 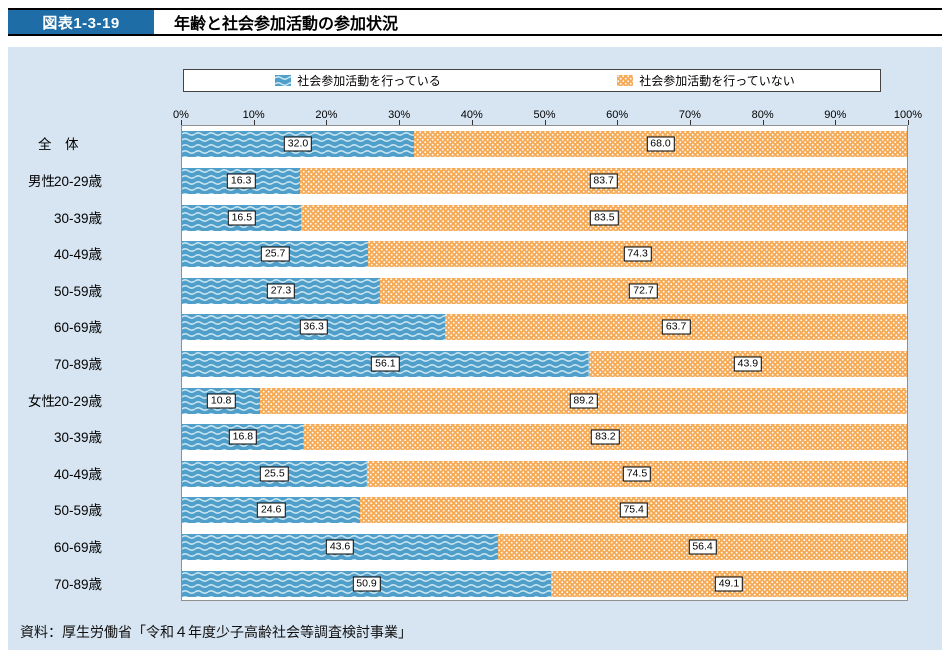 What do you see at coordinates (326, 115) in the screenshot?
I see `axis-tick-label: 20%` at bounding box center [326, 115].